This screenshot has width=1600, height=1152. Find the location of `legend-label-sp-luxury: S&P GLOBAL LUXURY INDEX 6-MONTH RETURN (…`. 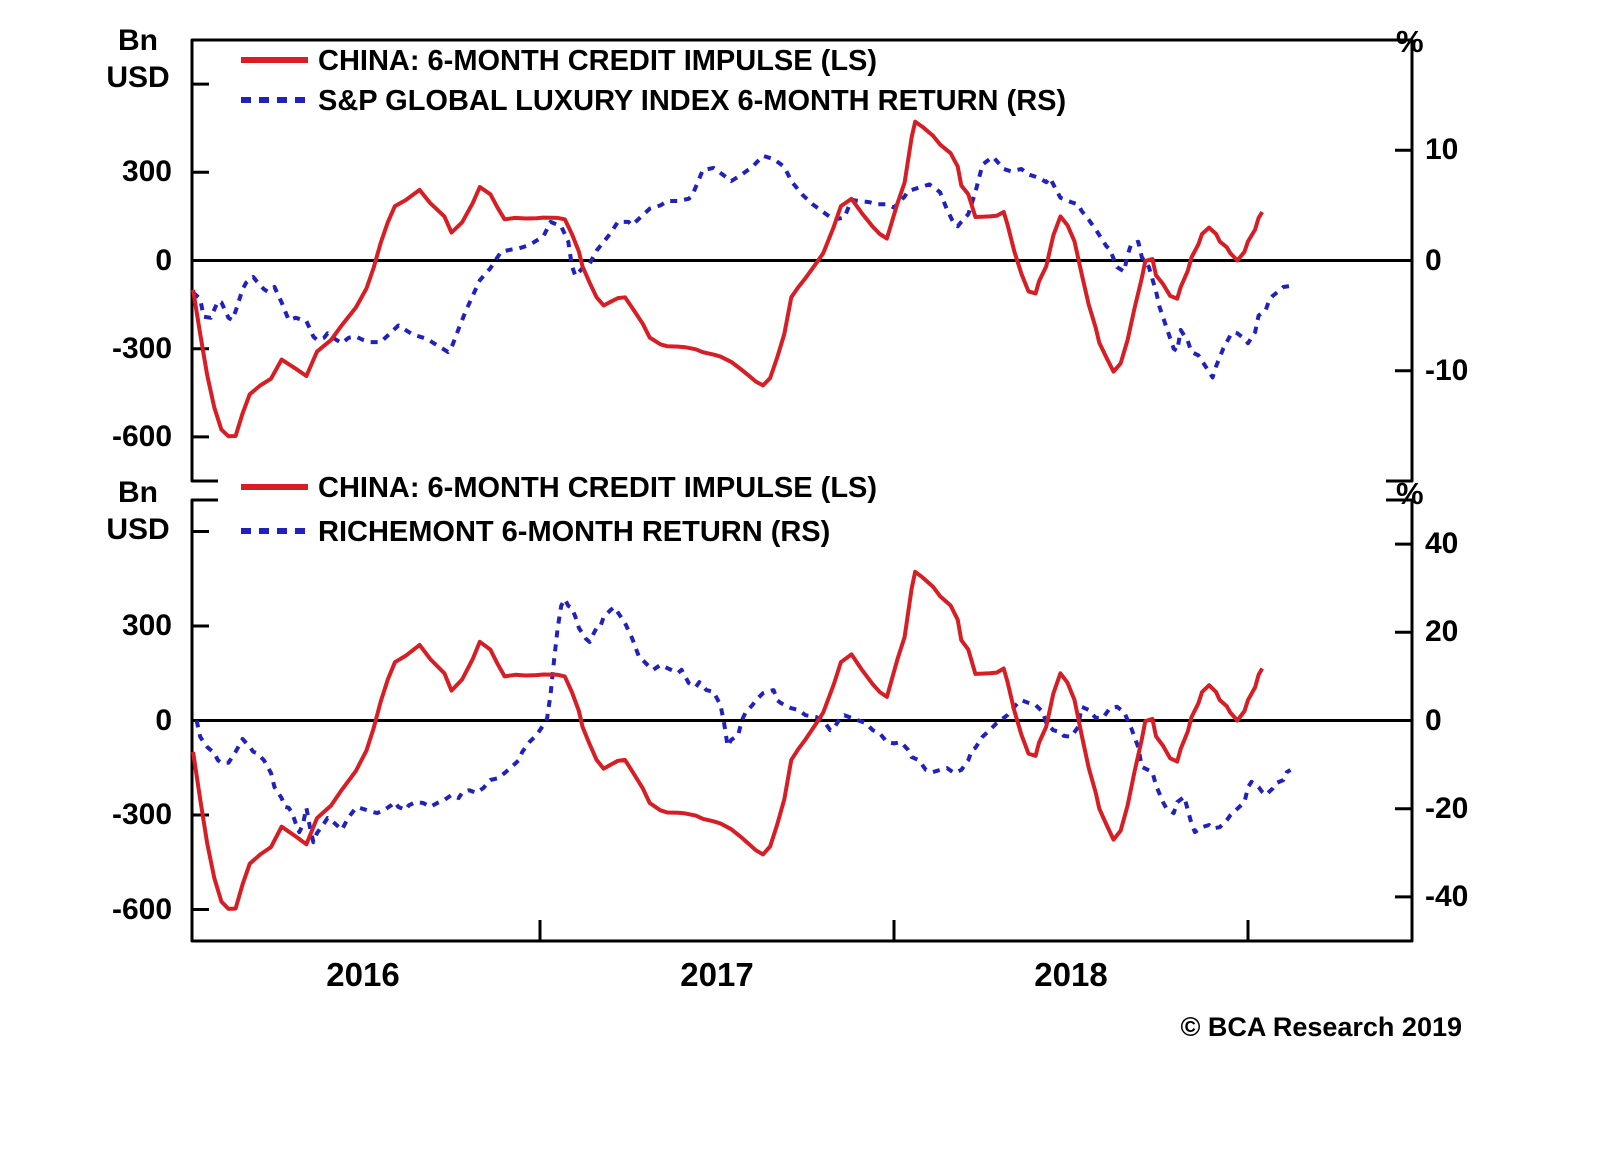

legend-label-sp-luxury: S&P GLOBAL LUXURY INDEX 6-MONTH RETURN (… is located at coordinates (692, 101).